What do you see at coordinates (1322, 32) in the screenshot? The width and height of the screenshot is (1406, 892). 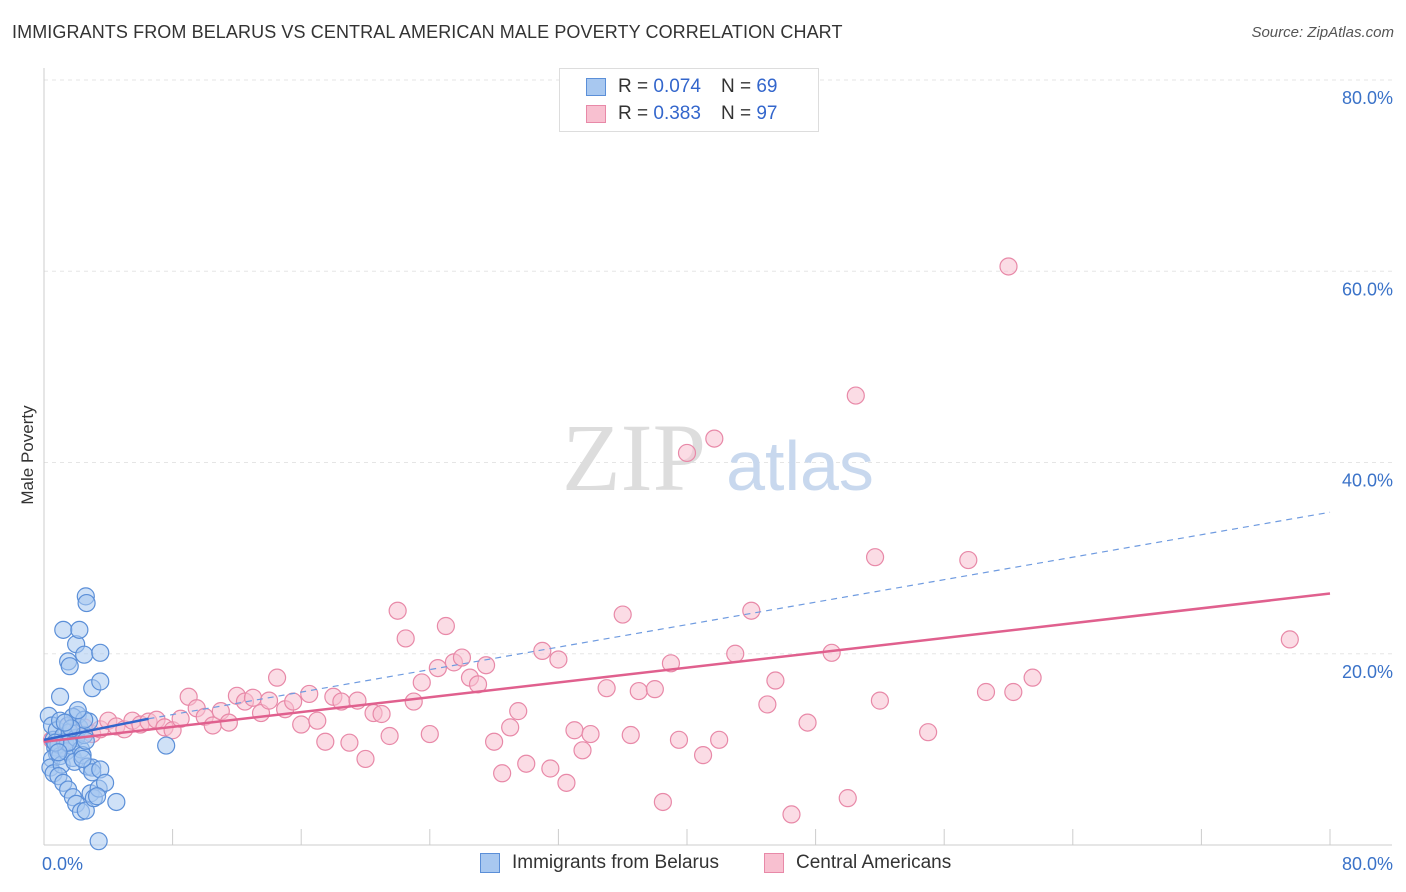 I see `source-credit: Source: ZipAtlas.com` at bounding box center [1322, 32].